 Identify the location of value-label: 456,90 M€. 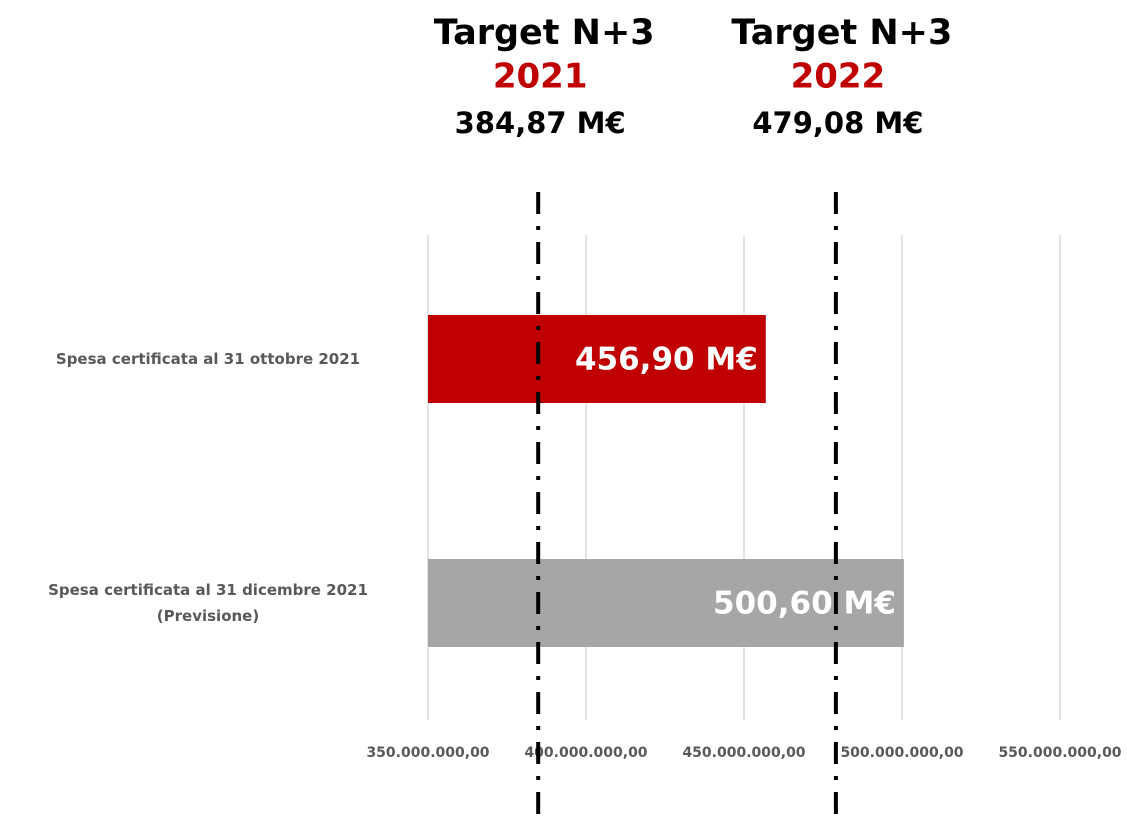
(666, 360).